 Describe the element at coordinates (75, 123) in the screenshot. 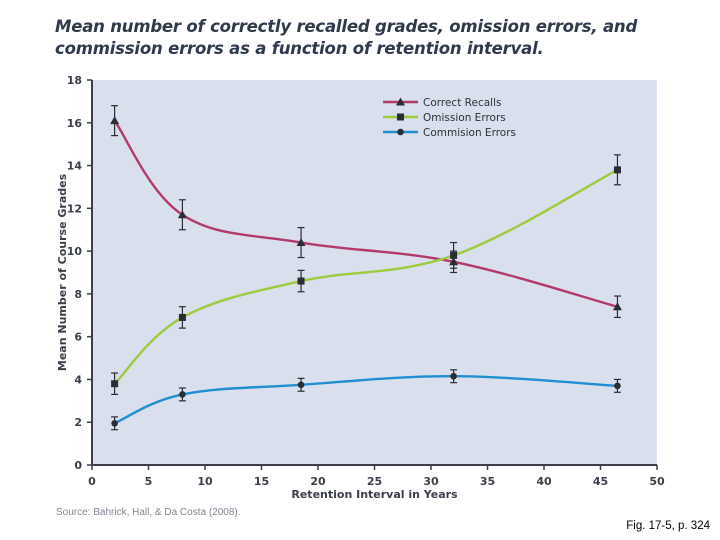

I see `y-tick-label: 16` at that location.